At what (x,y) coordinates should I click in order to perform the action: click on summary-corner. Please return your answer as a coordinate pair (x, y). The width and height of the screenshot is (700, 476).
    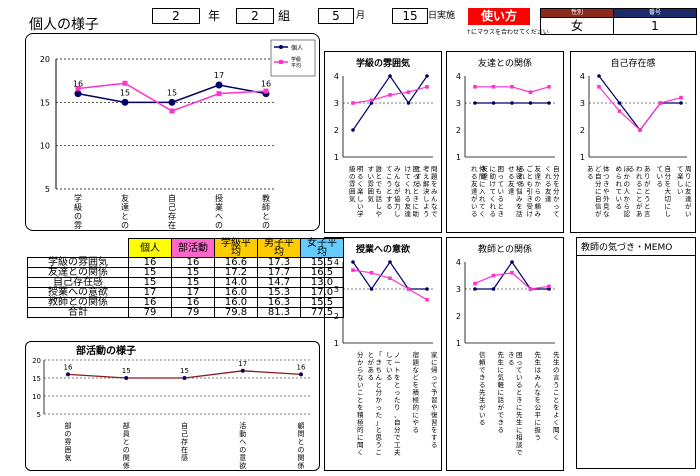
    Looking at the image, I should click on (78, 248).